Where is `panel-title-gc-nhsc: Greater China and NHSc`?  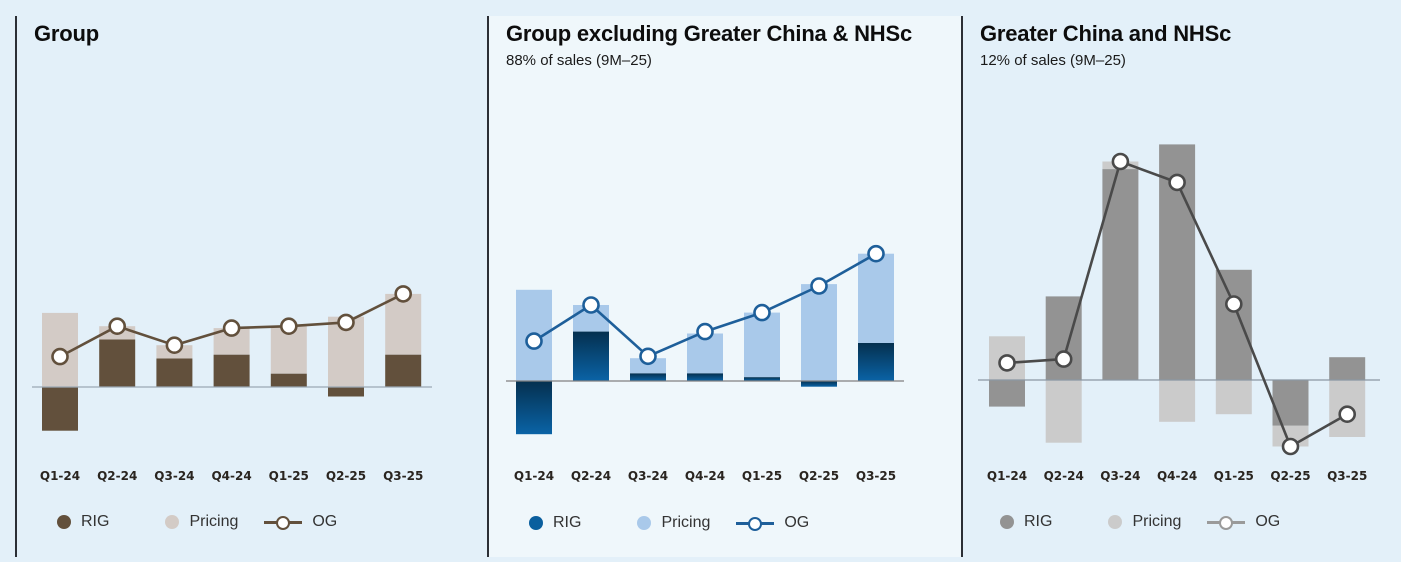
panel-title-gc-nhsc: Greater China and NHSc is located at coordinates (1106, 33).